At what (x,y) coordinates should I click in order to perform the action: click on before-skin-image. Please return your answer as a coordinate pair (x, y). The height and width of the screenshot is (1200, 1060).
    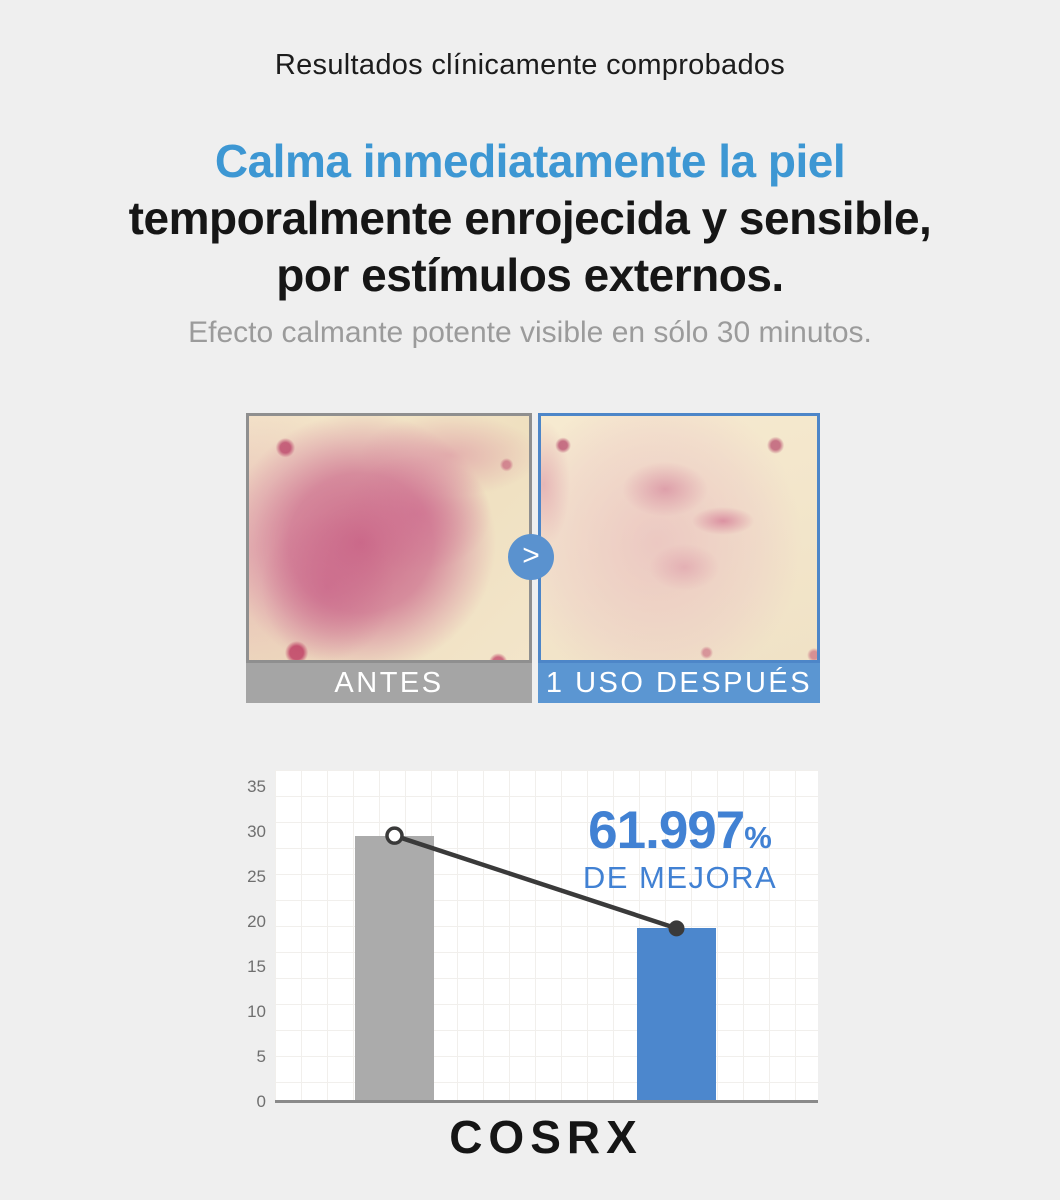
    Looking at the image, I should click on (389, 538).